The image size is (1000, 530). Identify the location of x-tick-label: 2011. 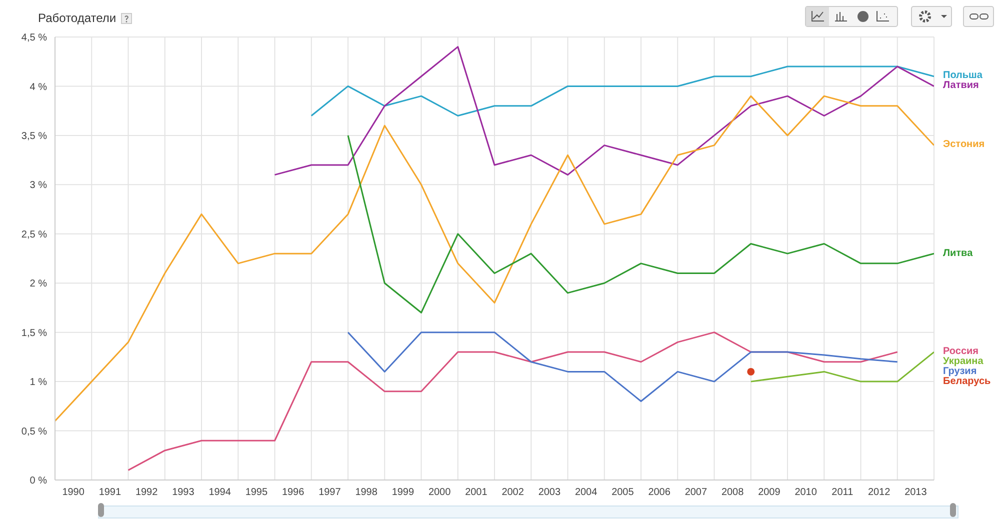
(843, 492).